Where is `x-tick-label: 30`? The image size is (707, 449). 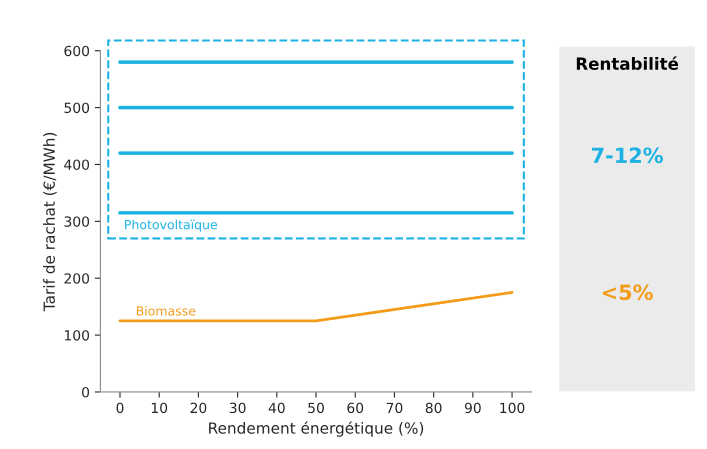
x-tick-label: 30 is located at coordinates (238, 408).